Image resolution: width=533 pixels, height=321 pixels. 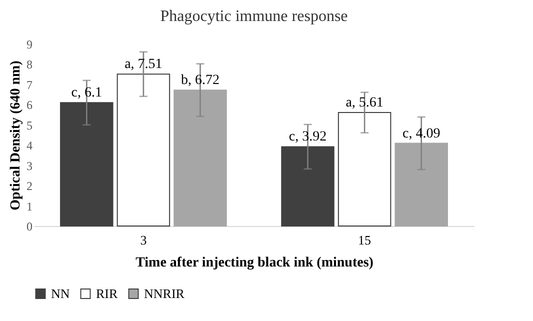 I want to click on data-label: b, 6.72, so click(x=200, y=80).